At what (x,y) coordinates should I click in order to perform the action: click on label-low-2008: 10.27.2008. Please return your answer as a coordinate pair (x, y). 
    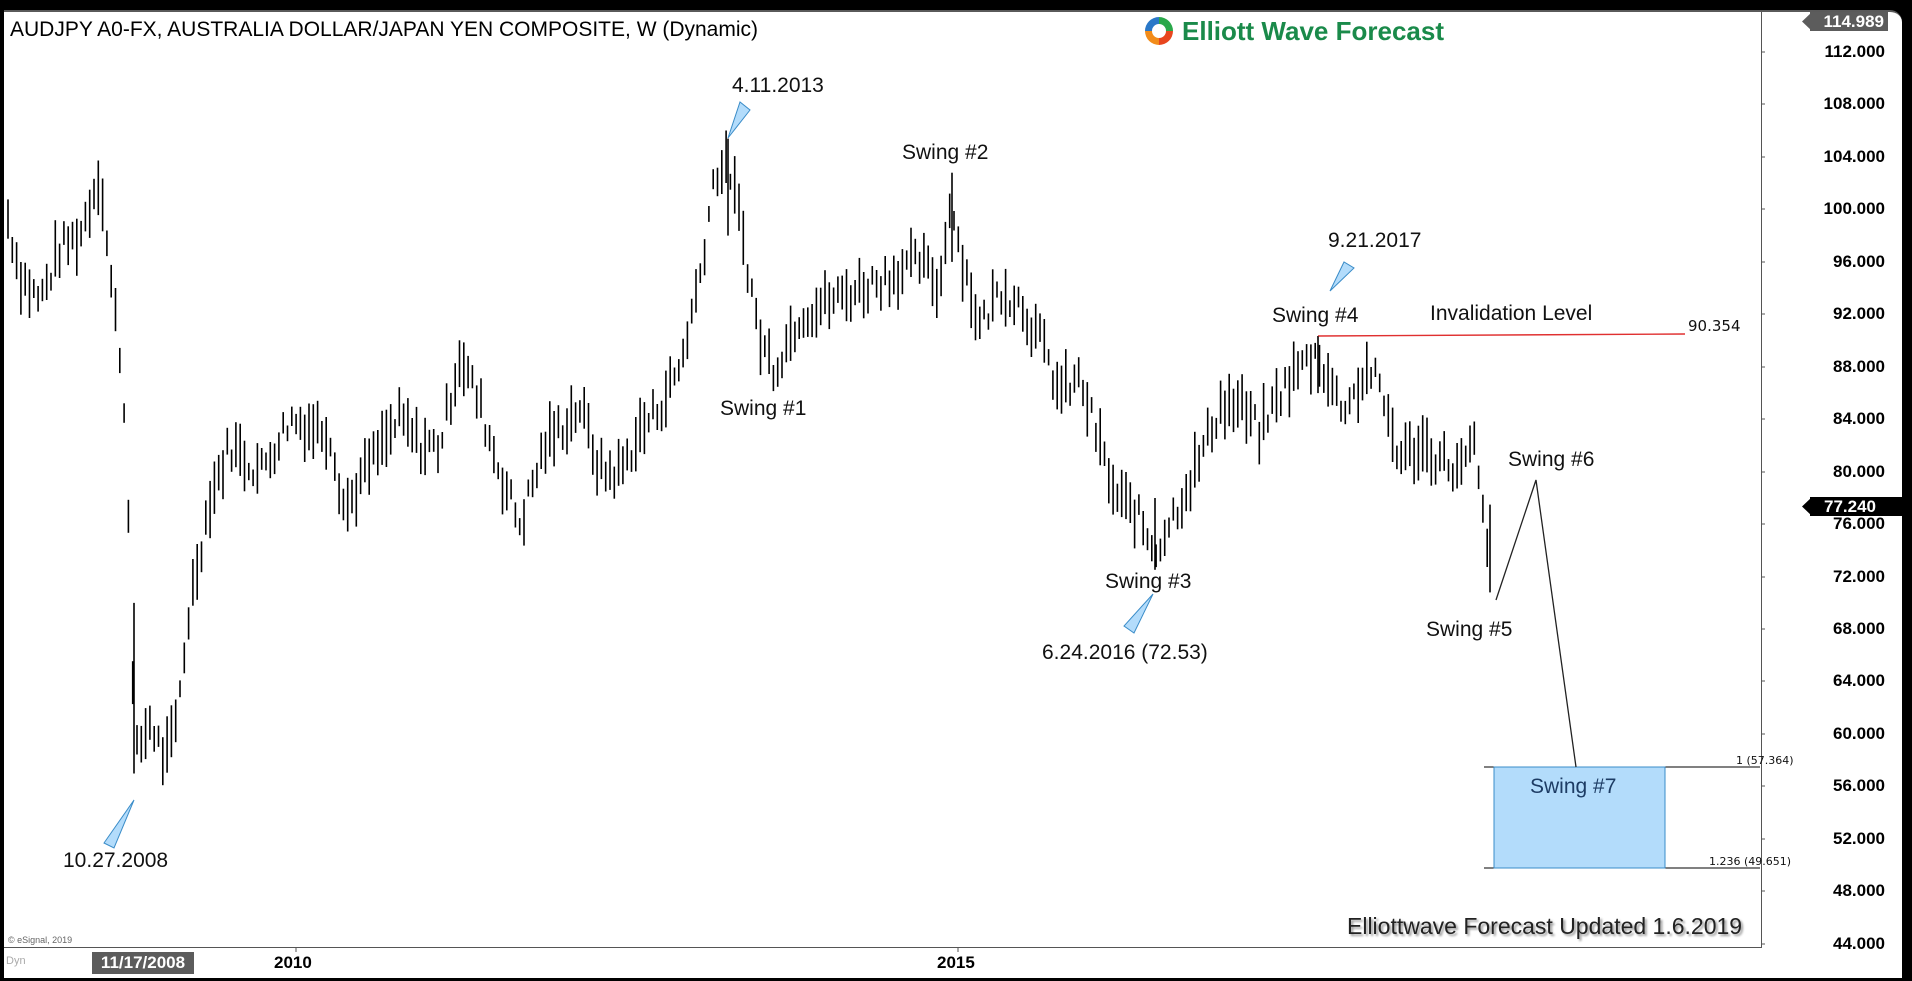
    Looking at the image, I should click on (116, 860).